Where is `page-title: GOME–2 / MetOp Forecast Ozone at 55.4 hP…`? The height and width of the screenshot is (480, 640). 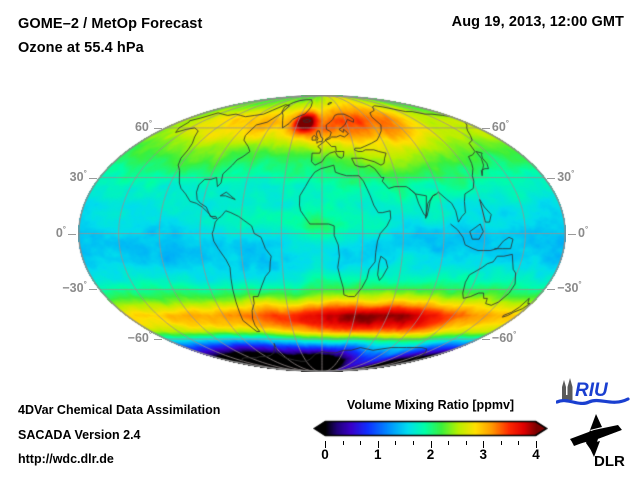
page-title: GOME–2 / MetOp Forecast Ozone at 55.4 hP… is located at coordinates (110, 36).